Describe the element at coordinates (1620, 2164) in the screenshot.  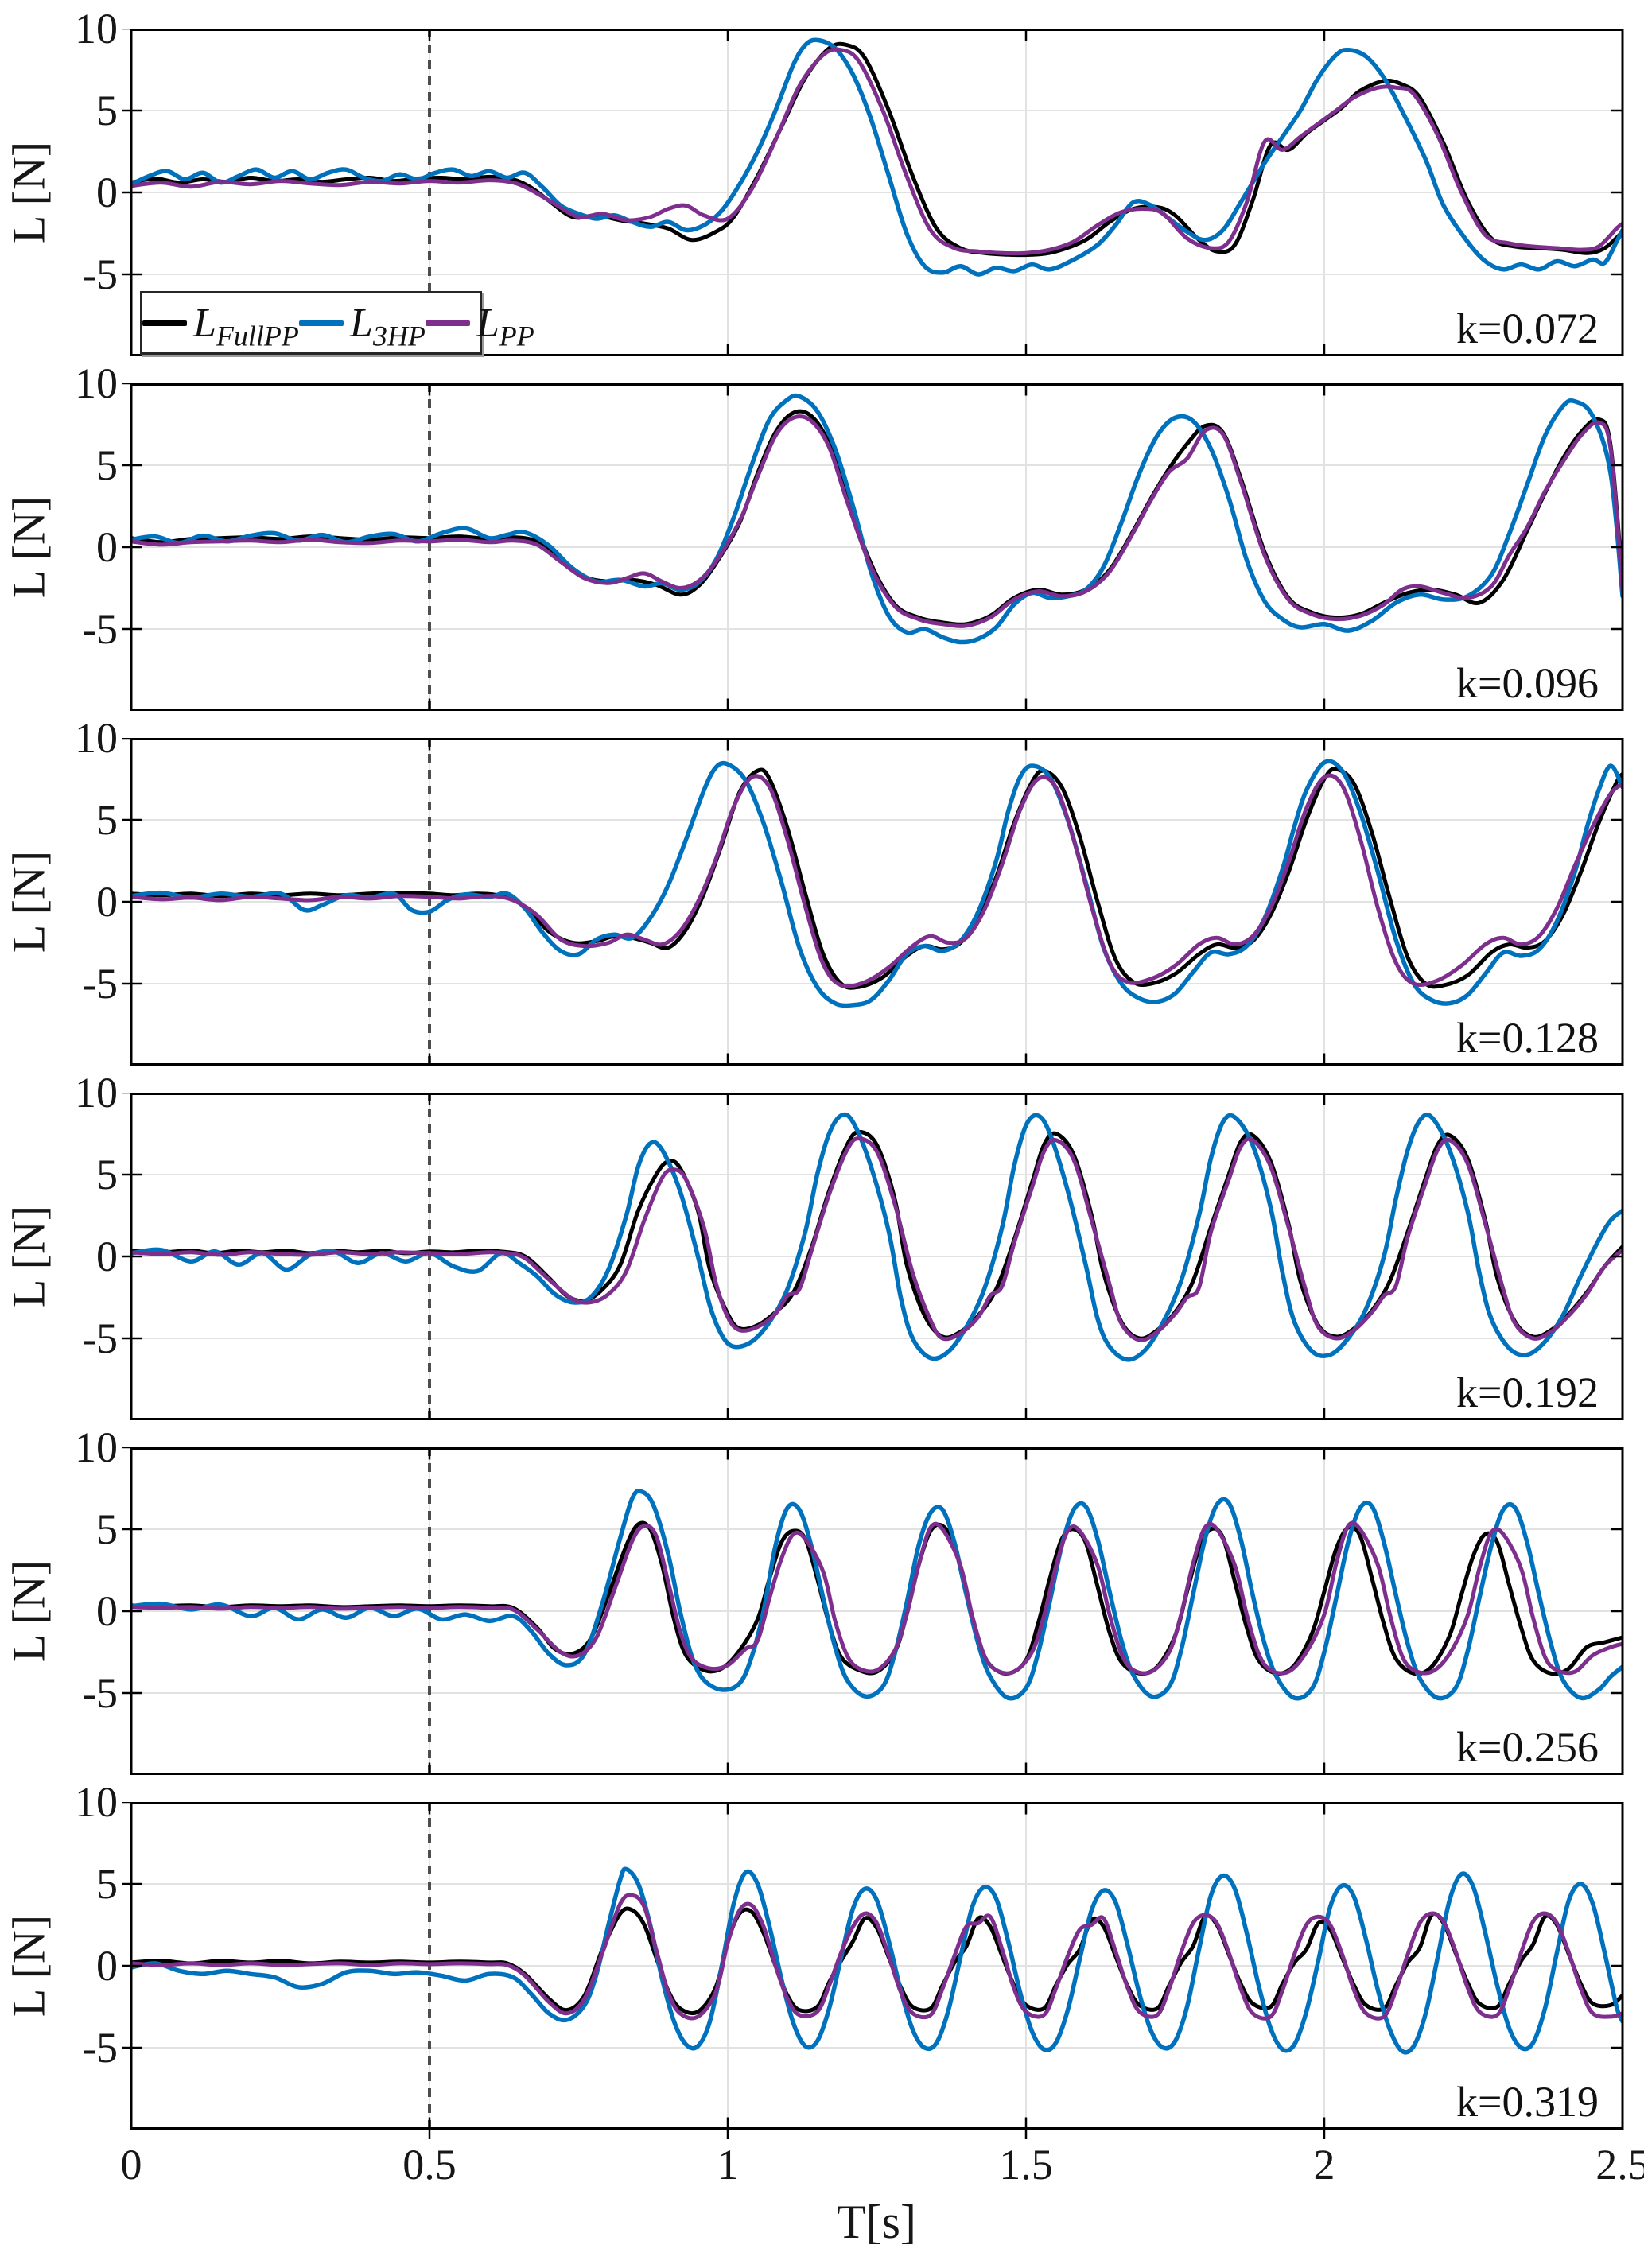
I see `x-tick-label: 2.5` at that location.